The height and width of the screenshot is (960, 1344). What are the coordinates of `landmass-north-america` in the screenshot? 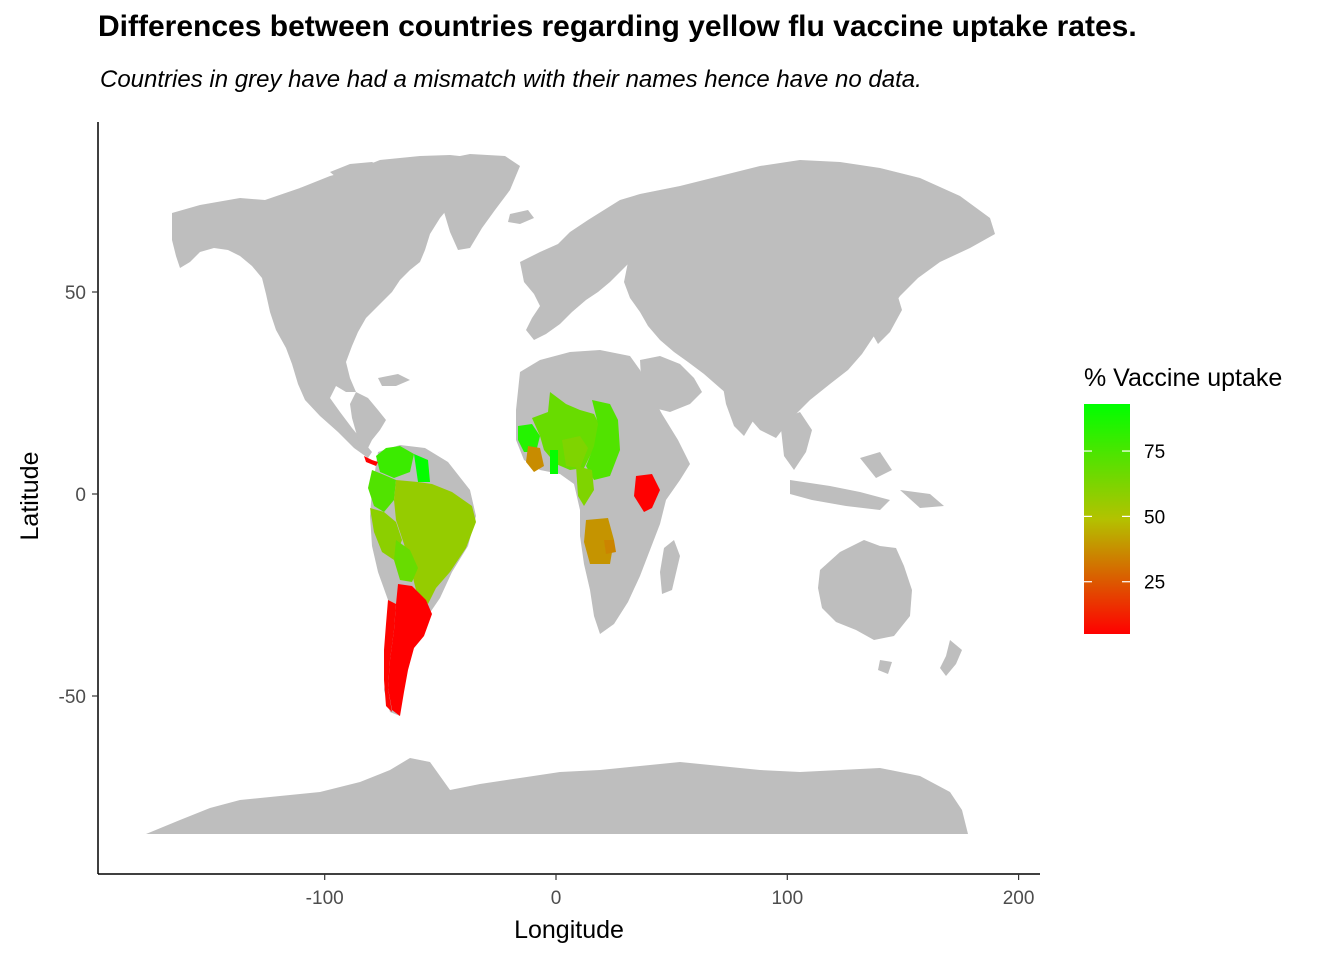 It's located at (336, 306).